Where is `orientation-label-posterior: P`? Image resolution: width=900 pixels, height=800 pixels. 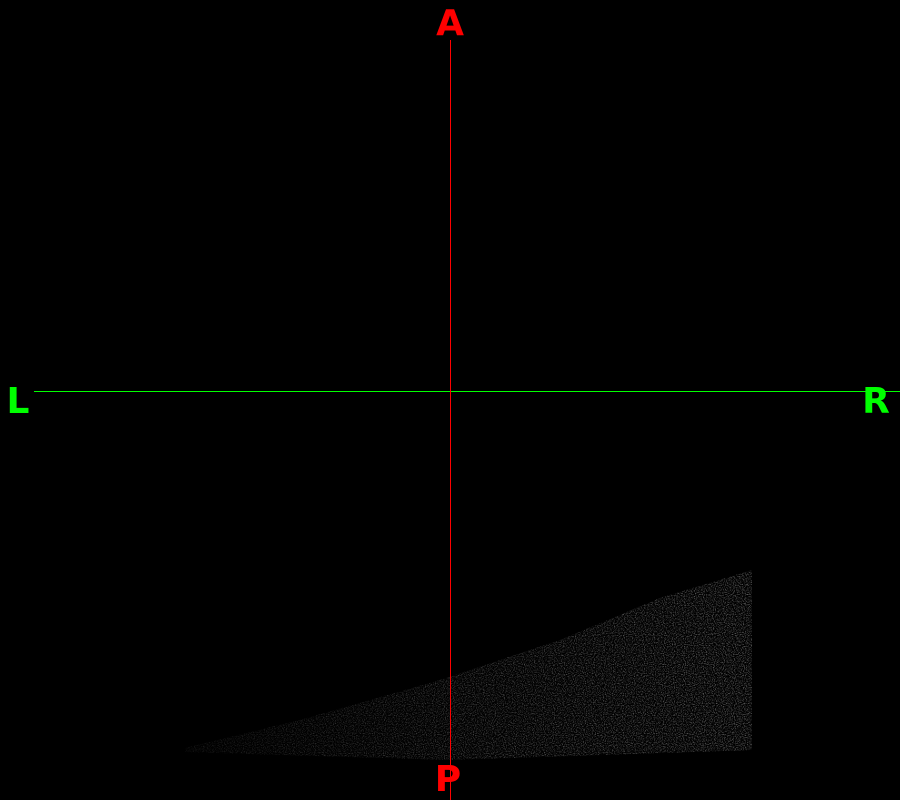
orientation-label-posterior: P is located at coordinates (448, 779).